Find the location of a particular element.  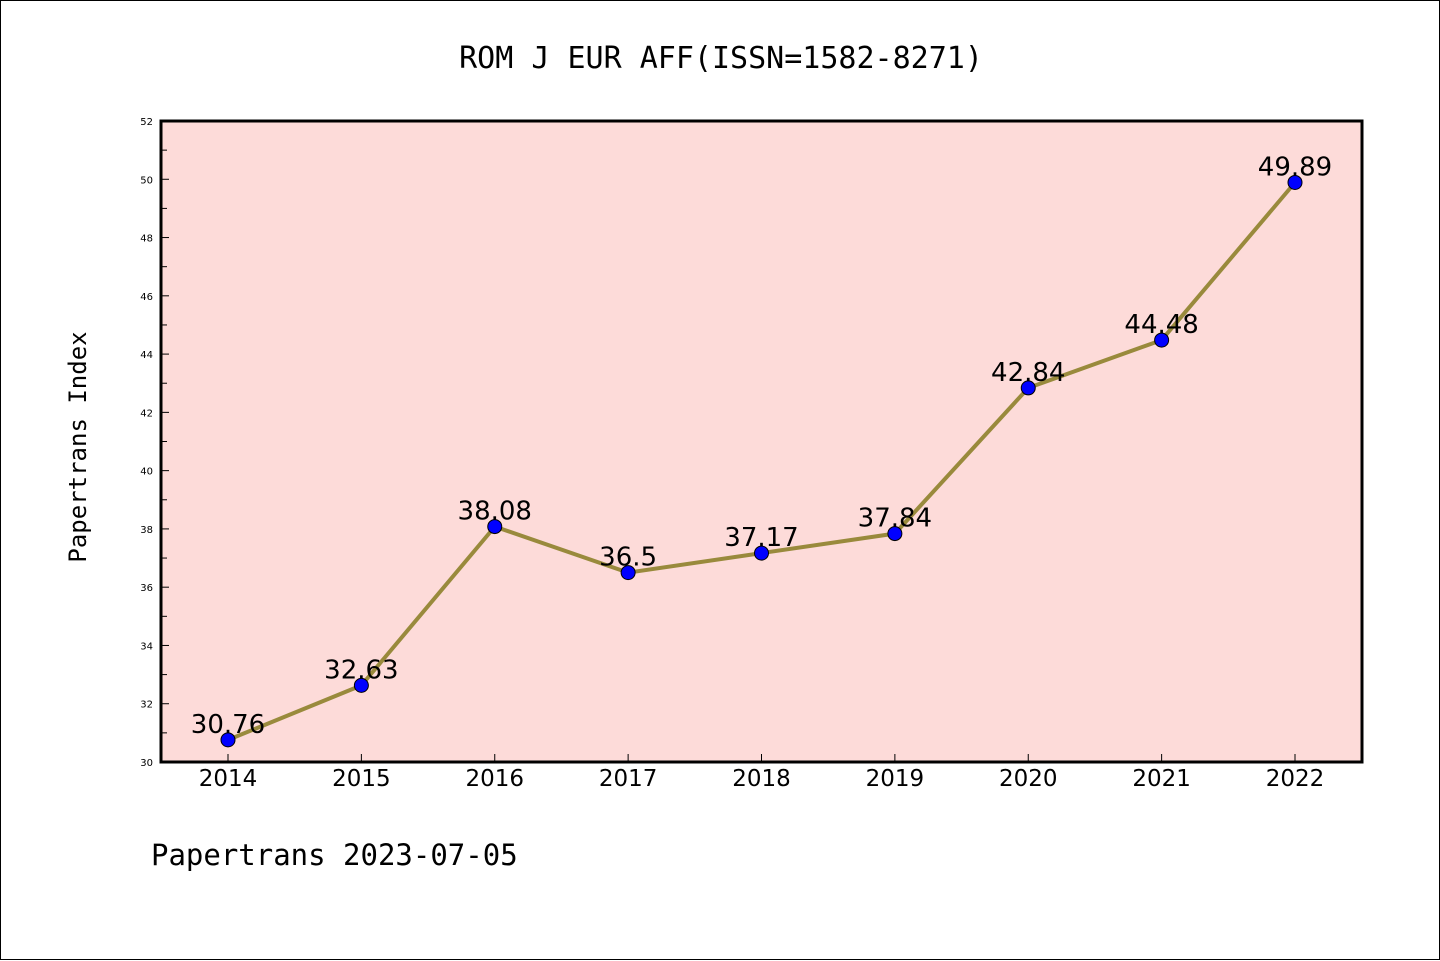

x-tick-label: 2015 is located at coordinates (361, 779).